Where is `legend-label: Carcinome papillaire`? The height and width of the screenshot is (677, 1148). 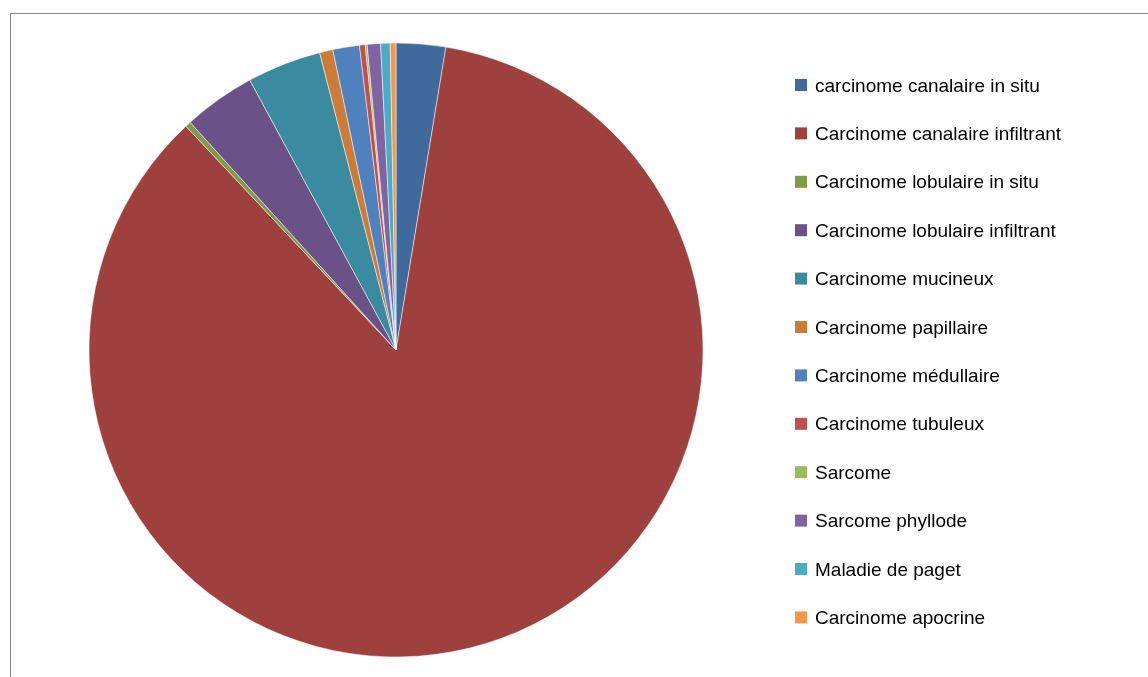
legend-label: Carcinome papillaire is located at coordinates (902, 327).